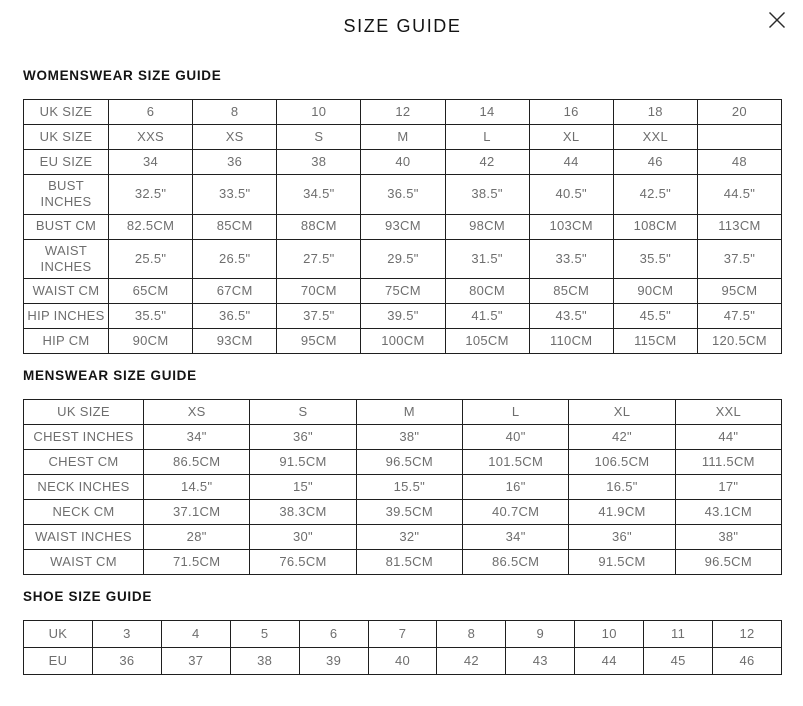 The height and width of the screenshot is (706, 803). I want to click on table-cell: 18, so click(655, 112).